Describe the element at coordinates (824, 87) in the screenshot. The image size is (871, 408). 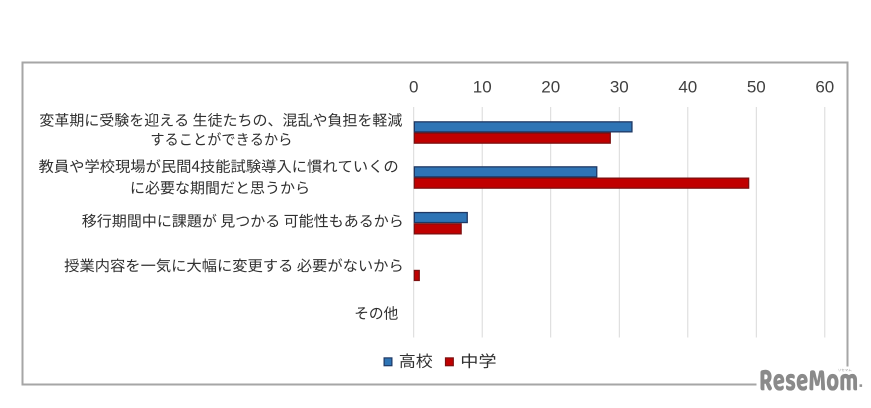
I see `svg-text: 60` at that location.